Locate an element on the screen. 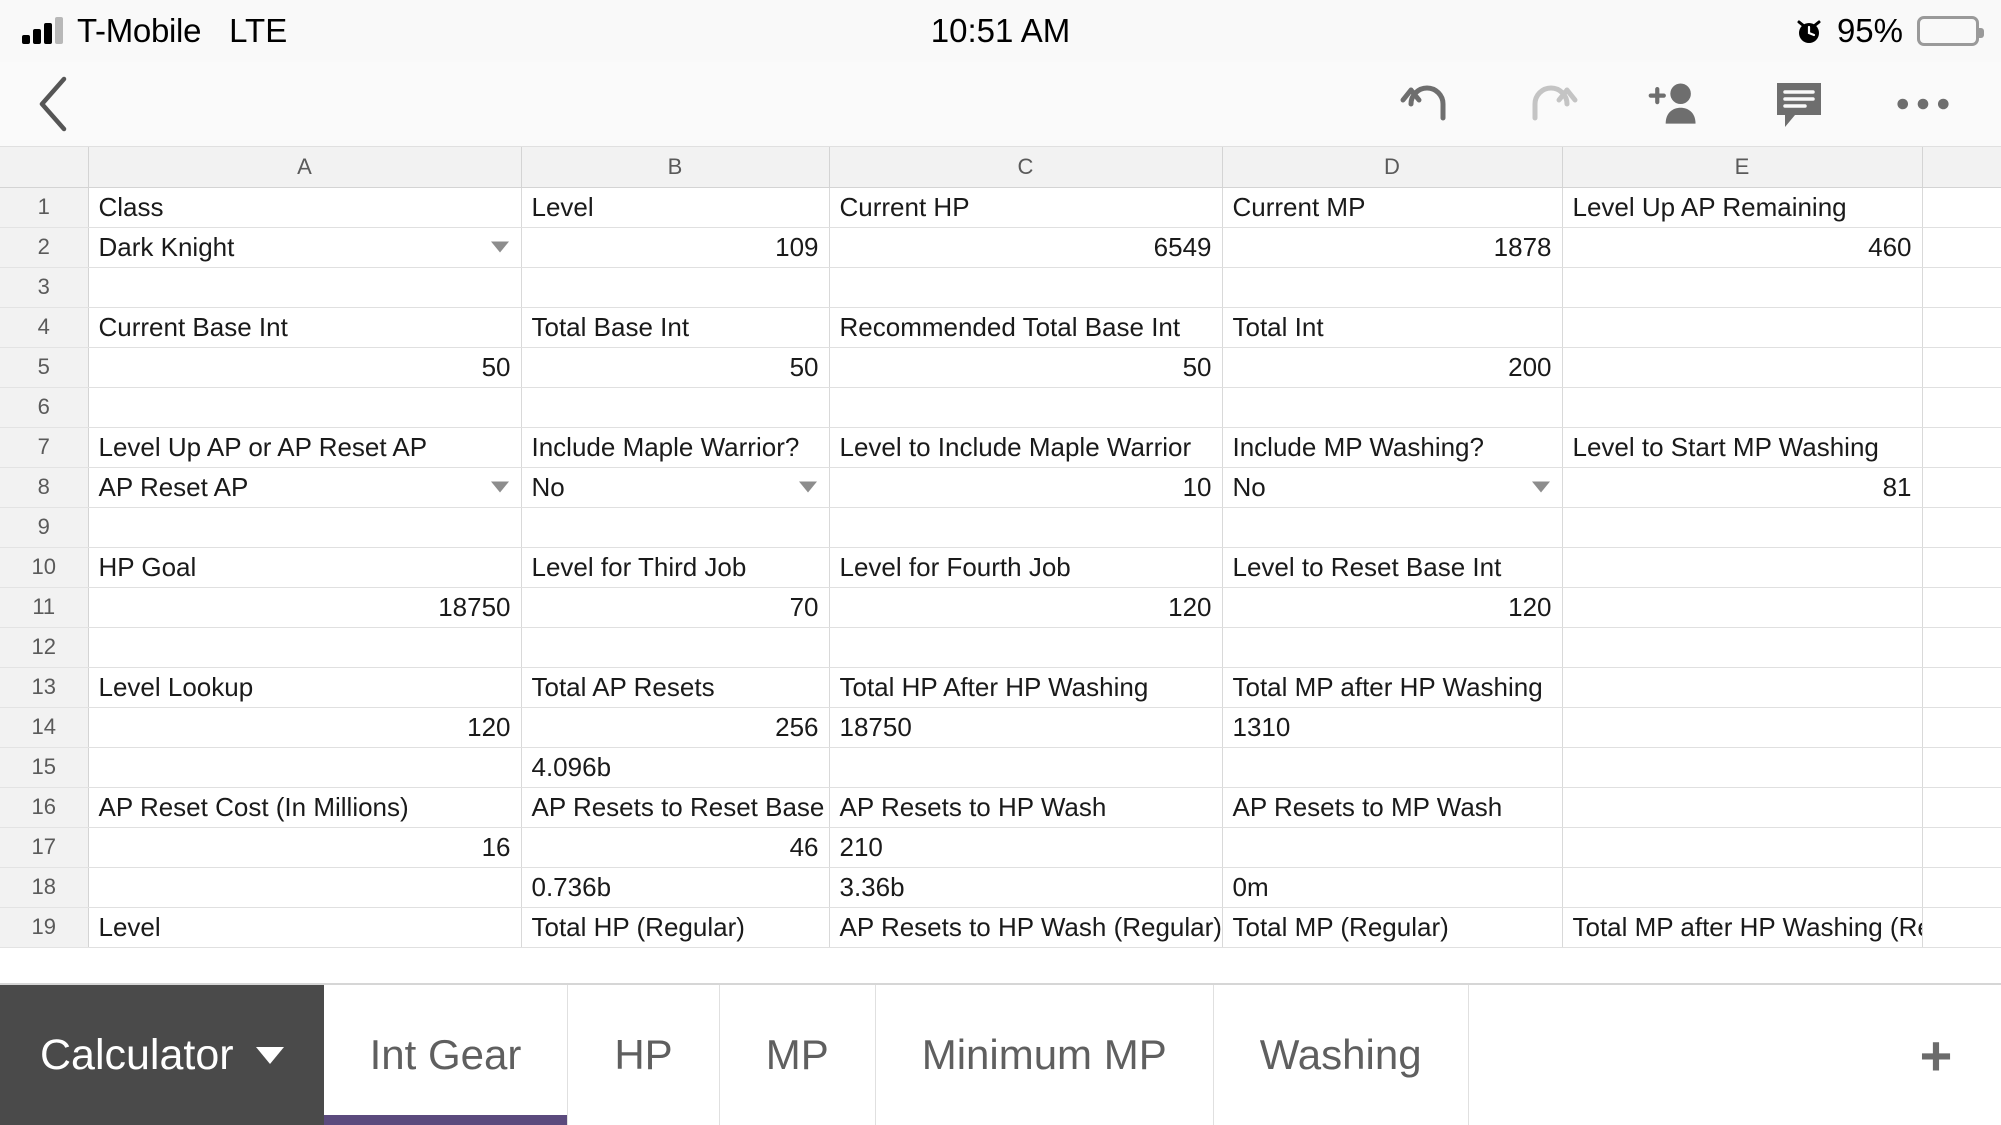 The height and width of the screenshot is (1125, 2001). row-header: 13 is located at coordinates (44, 687).